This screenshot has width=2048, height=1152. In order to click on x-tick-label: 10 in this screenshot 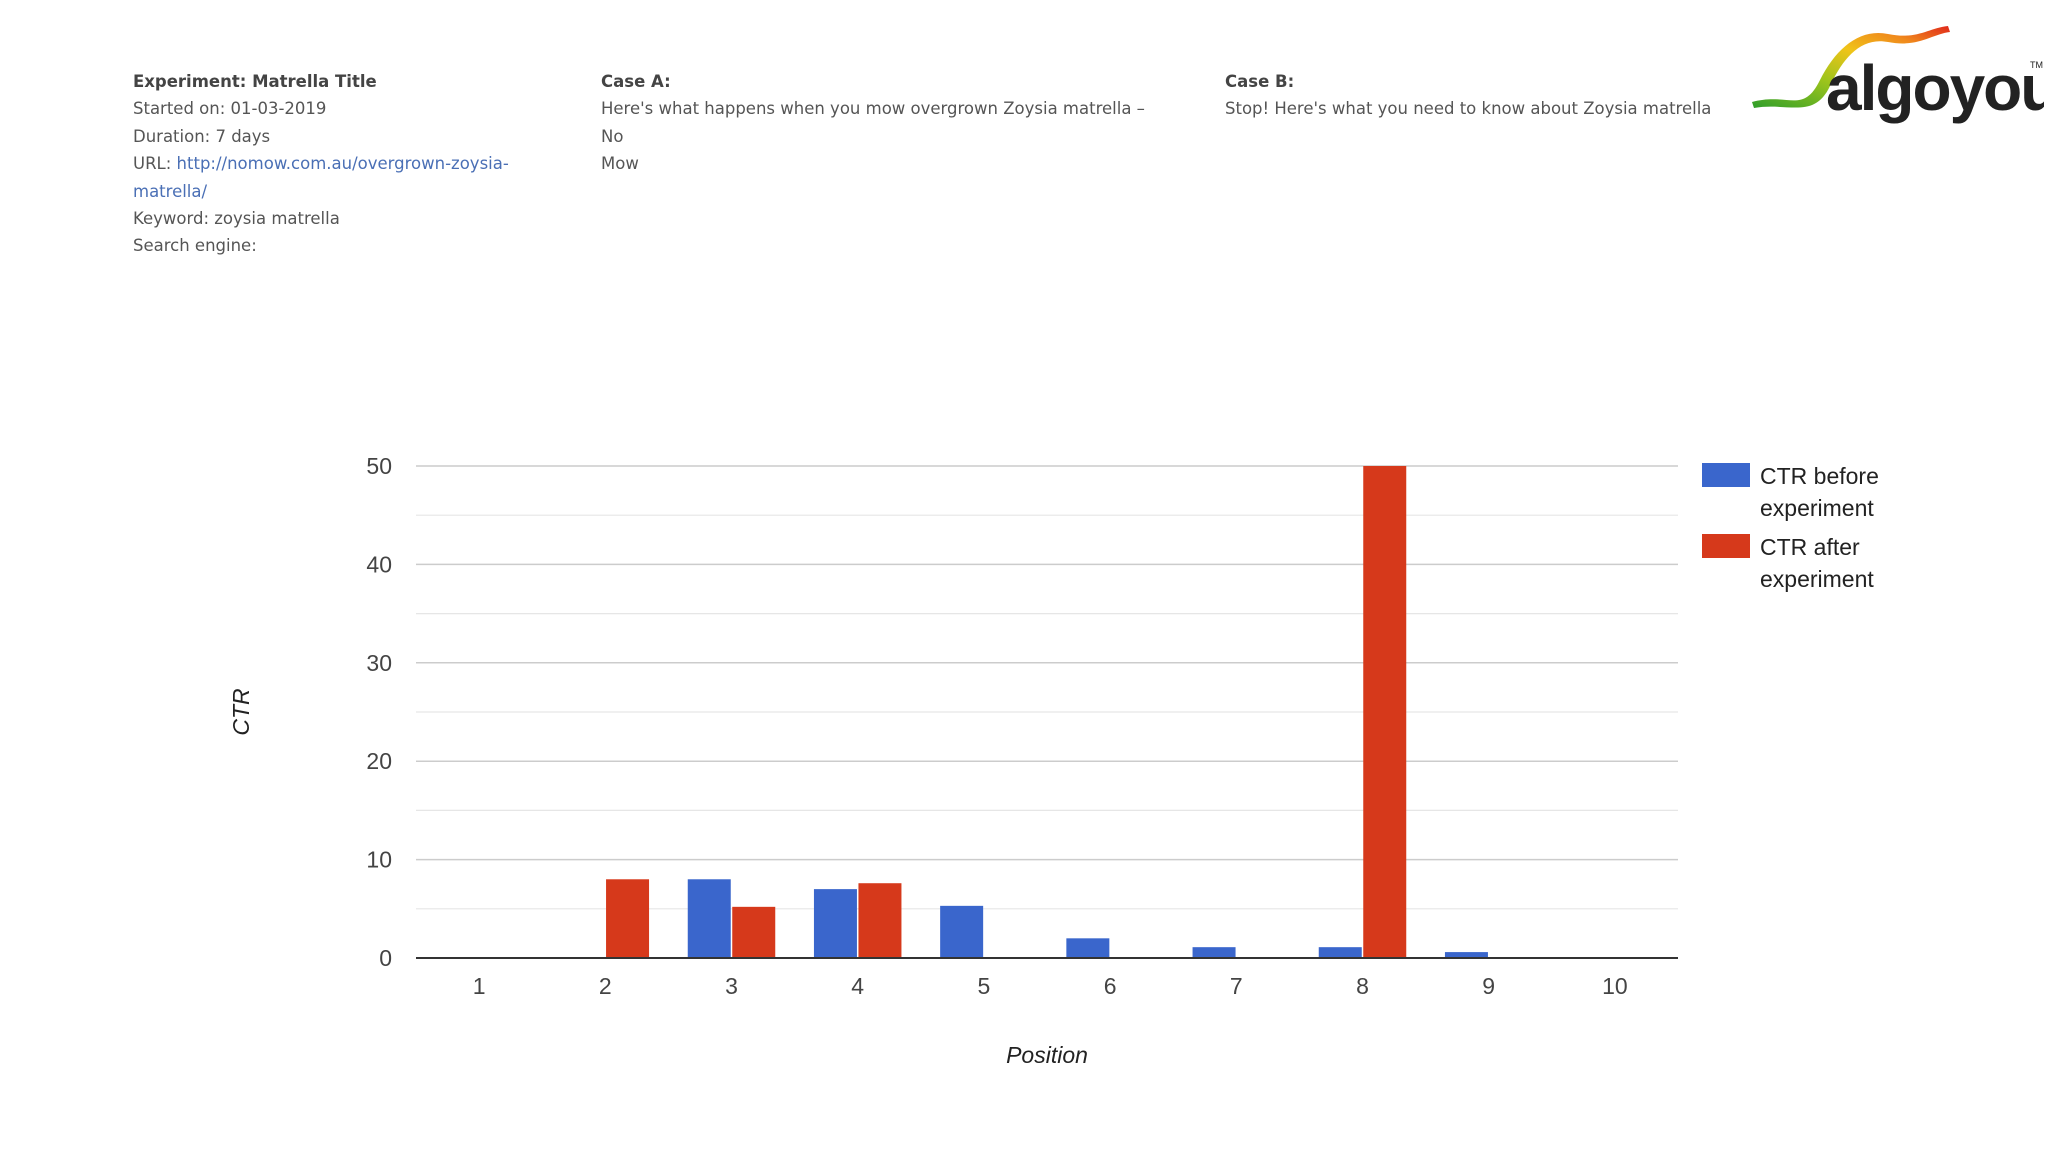, I will do `click(1615, 986)`.